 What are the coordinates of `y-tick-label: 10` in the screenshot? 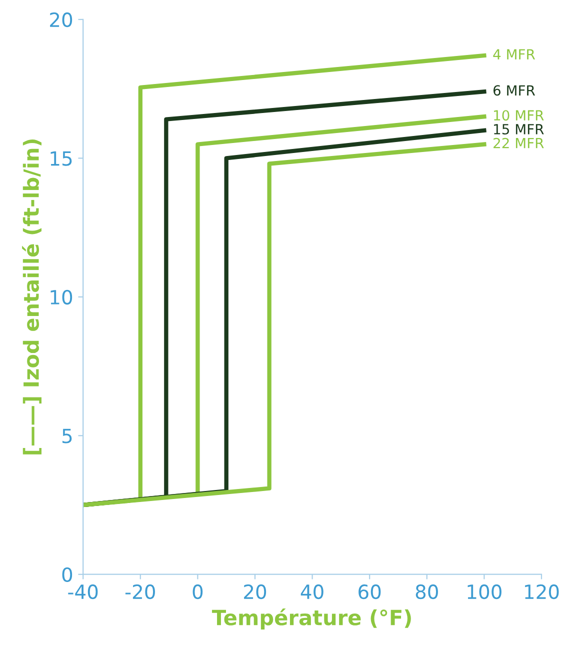 It's located at (61, 297).